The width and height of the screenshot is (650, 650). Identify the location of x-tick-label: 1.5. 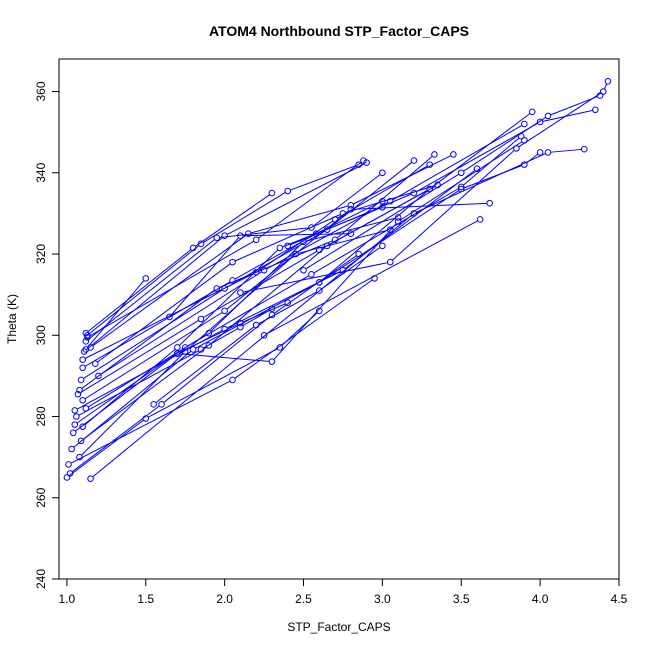
(145, 599).